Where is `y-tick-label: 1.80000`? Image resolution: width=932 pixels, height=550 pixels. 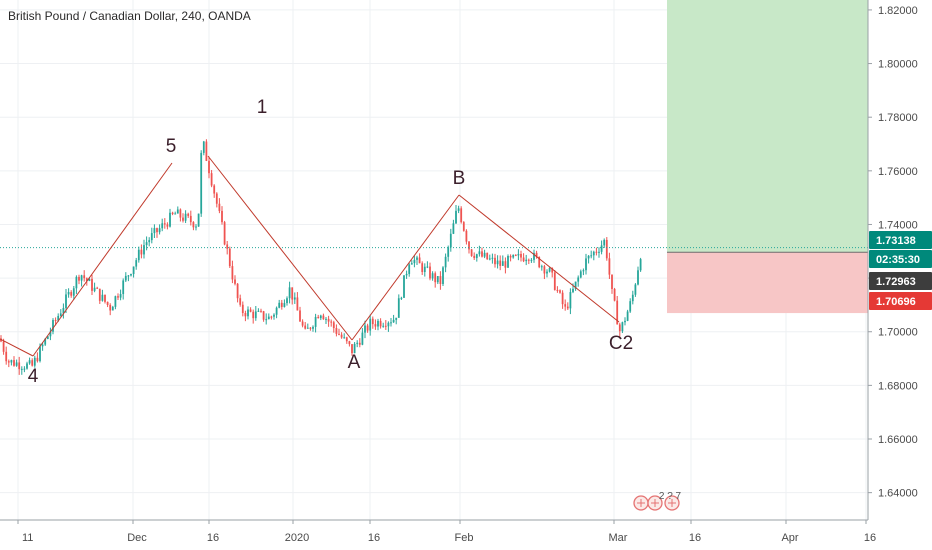
y-tick-label: 1.80000 is located at coordinates (898, 65).